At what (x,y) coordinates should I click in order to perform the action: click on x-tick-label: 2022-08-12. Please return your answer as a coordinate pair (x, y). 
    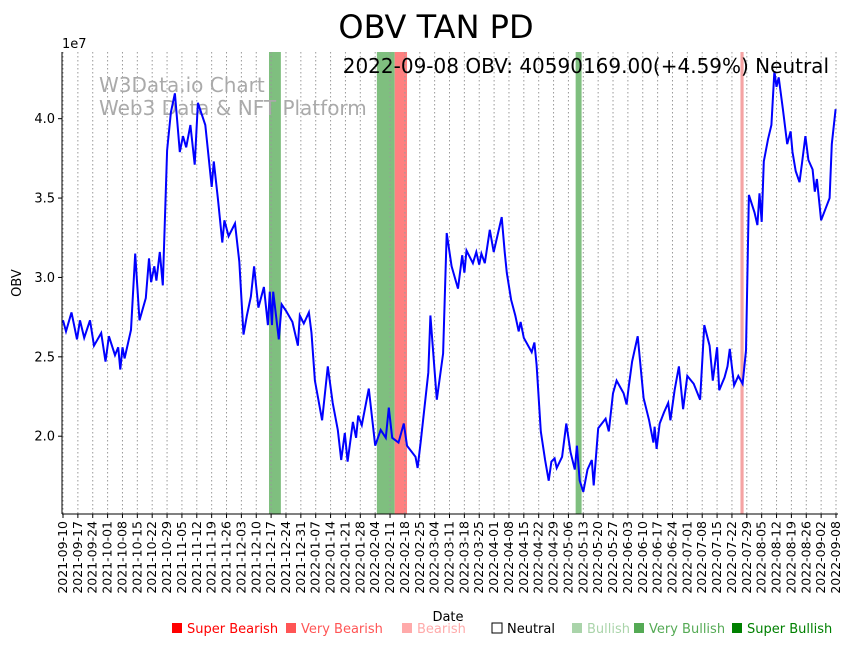
    Looking at the image, I should click on (776, 557).